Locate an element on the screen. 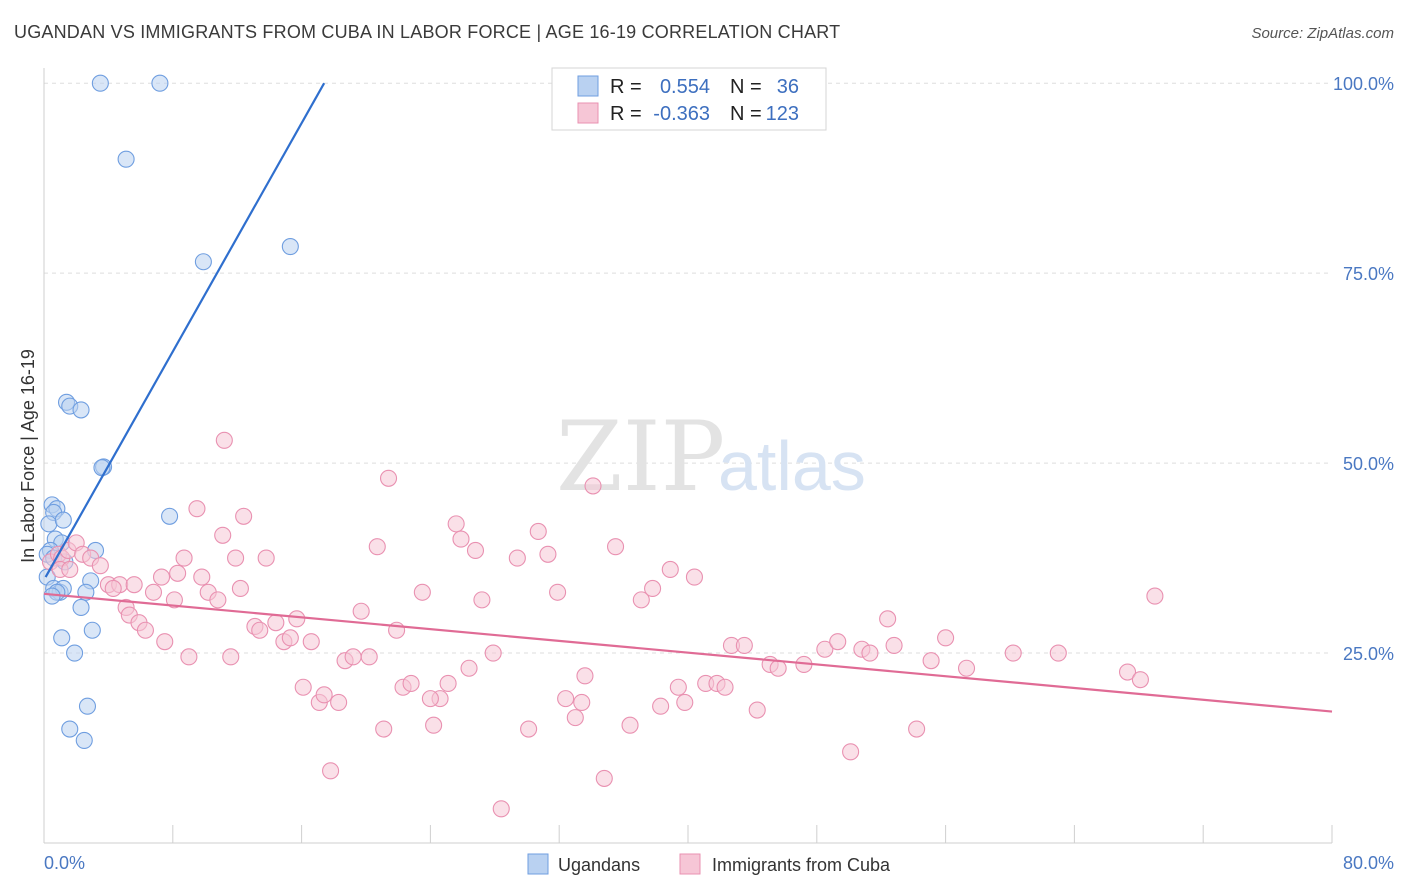 The width and height of the screenshot is (1406, 892). legend-label-ugandans: Ugandans is located at coordinates (599, 865).